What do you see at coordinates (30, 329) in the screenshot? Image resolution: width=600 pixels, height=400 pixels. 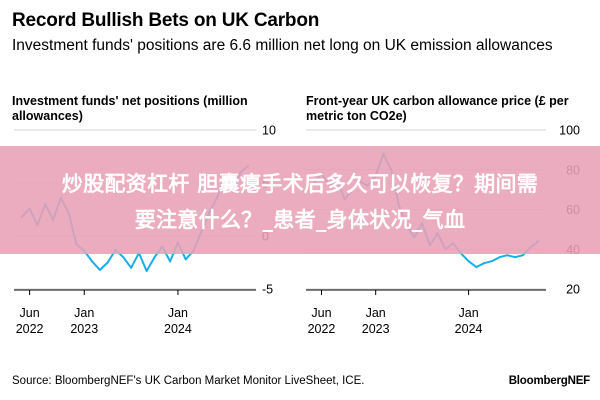 I see `positions-x-tick-year: 2022` at bounding box center [30, 329].